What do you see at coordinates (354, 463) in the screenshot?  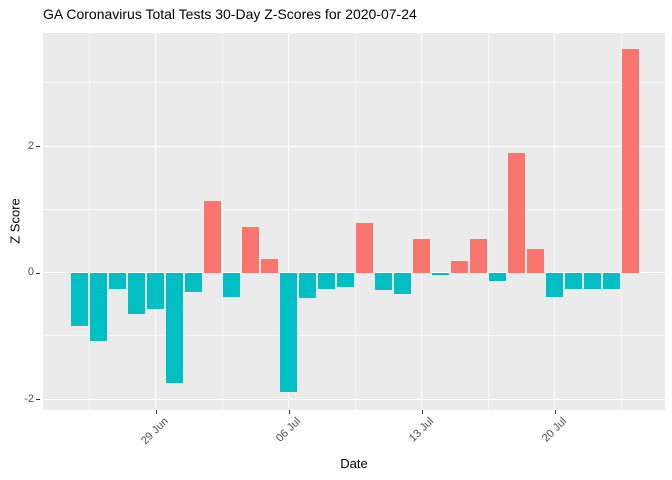 I see `x-axis-title: Date` at bounding box center [354, 463].